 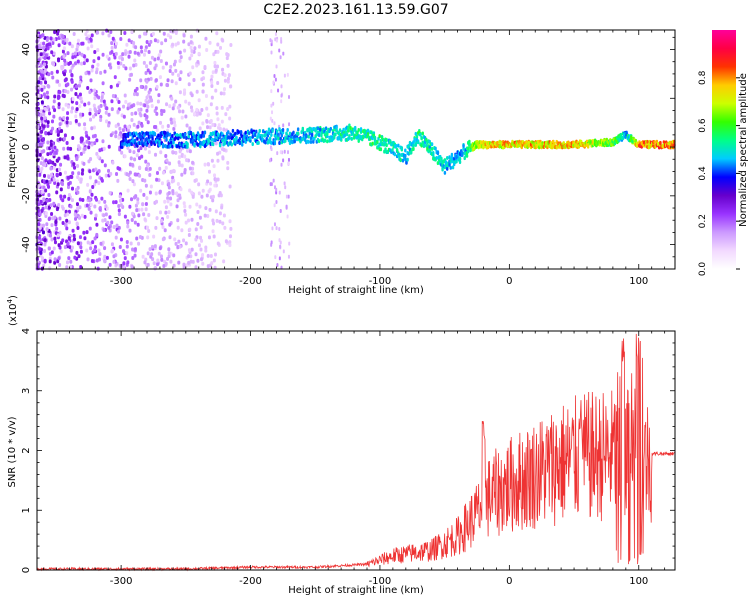 What do you see at coordinates (121, 581) in the screenshot?
I see `x-tick-label: -300` at bounding box center [121, 581].